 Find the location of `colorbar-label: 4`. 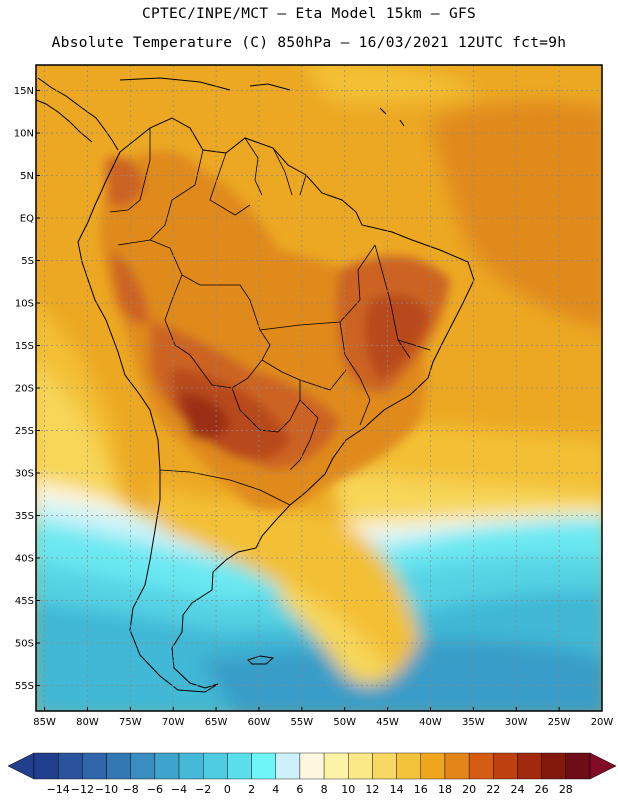

colorbar-label: 4 is located at coordinates (275, 789).